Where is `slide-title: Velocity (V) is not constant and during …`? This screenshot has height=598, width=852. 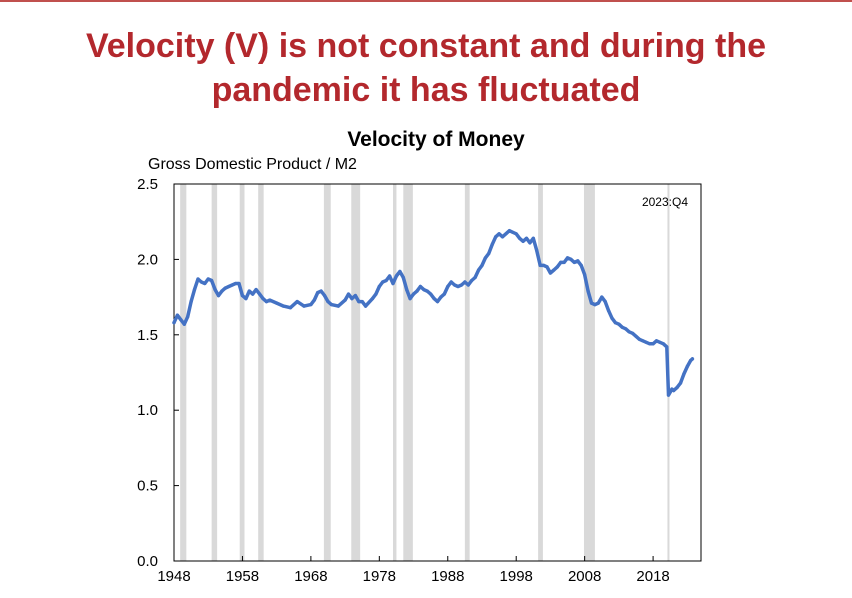 slide-title: Velocity (V) is not constant and during … is located at coordinates (426, 68).